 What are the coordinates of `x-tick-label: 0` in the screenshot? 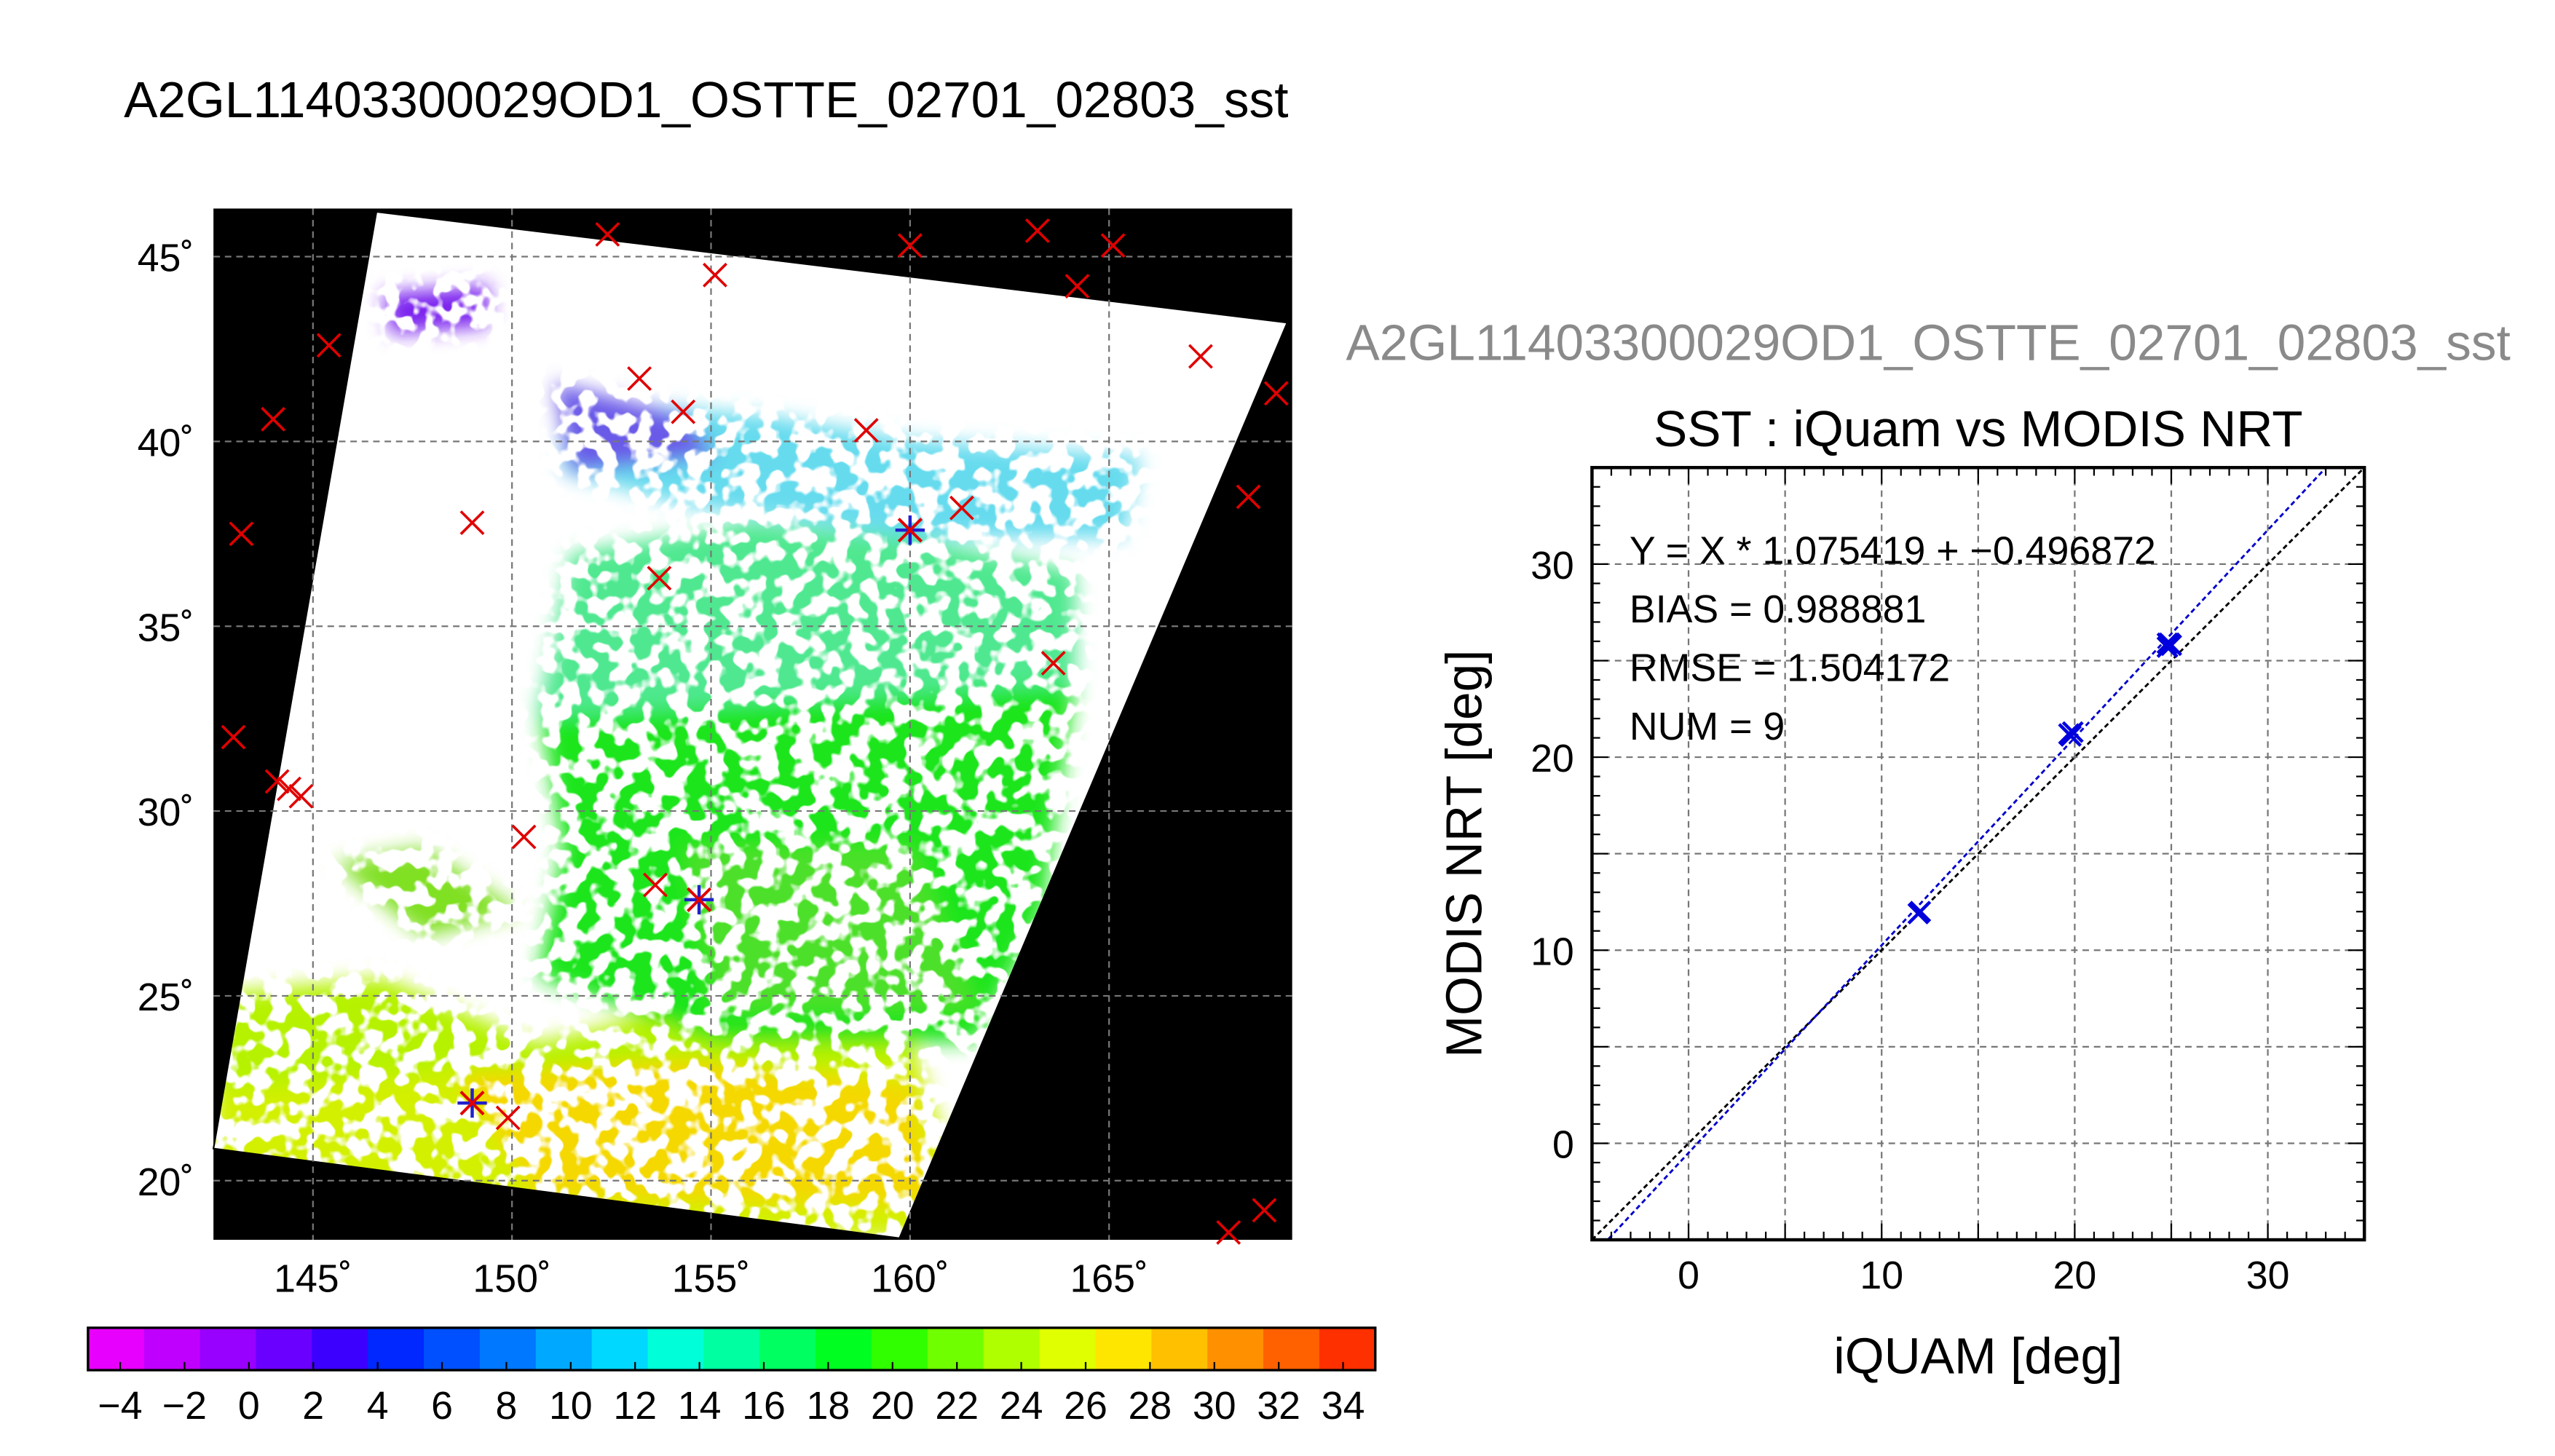 It's located at (1688, 1275).